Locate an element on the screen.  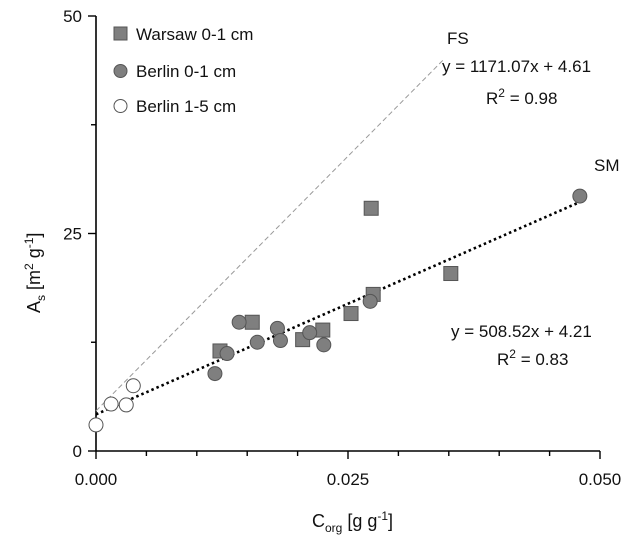
y-axis-title: As [m2 g-1] is located at coordinates (35, 273).